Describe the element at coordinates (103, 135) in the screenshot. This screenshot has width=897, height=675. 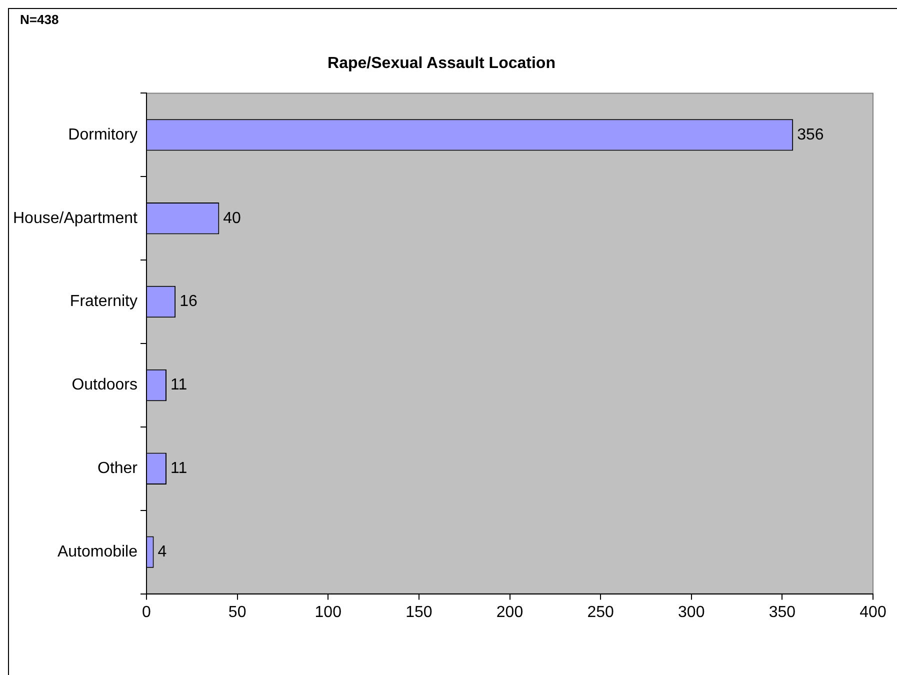
I see `y-tick-label: Dormitory` at that location.